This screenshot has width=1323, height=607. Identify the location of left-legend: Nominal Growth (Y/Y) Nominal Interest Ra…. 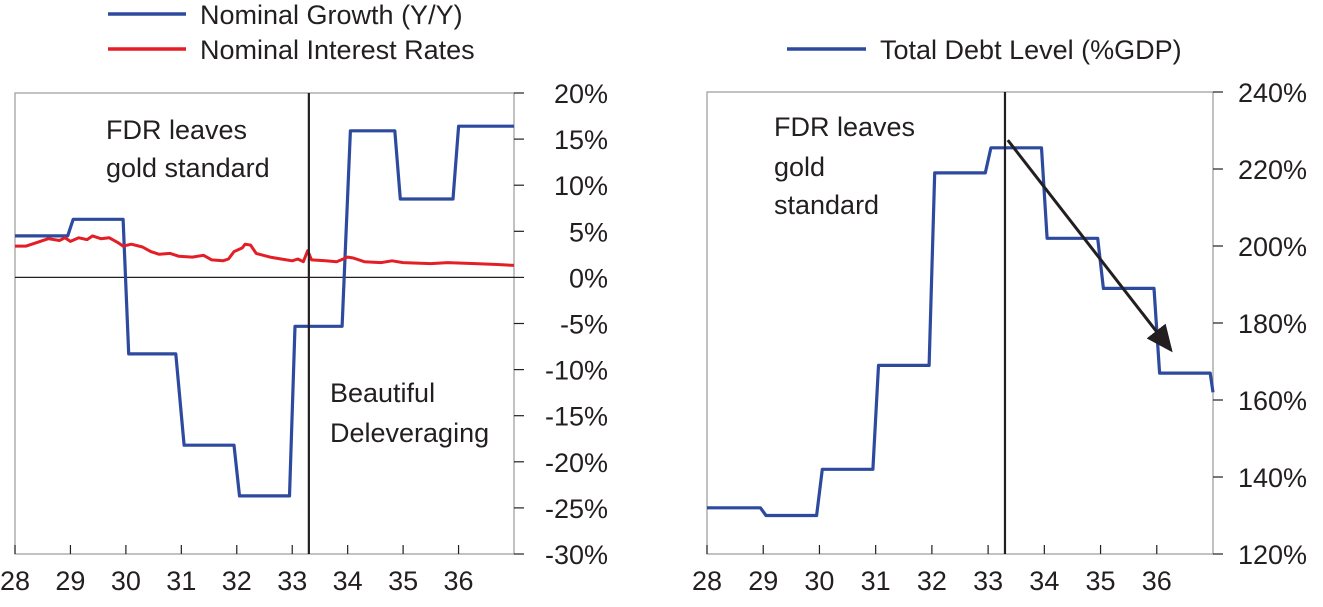
(291, 32).